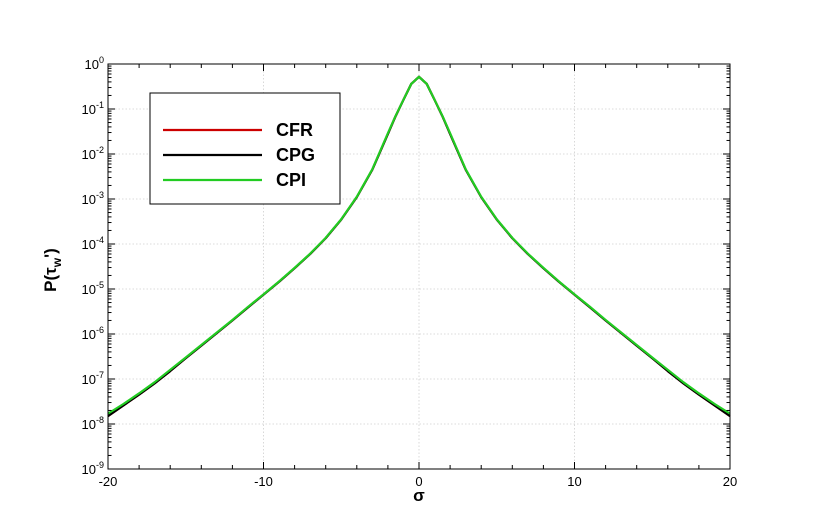  What do you see at coordinates (100, 375) in the screenshot?
I see `y-tick-label-exponent: -7` at bounding box center [100, 375].